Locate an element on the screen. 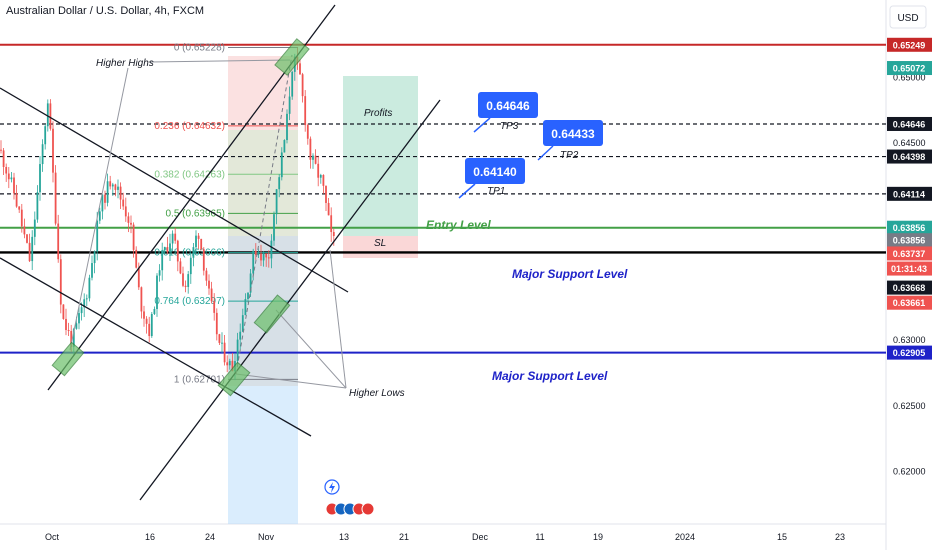  price-tag-9: 0.63668 is located at coordinates (909, 288).